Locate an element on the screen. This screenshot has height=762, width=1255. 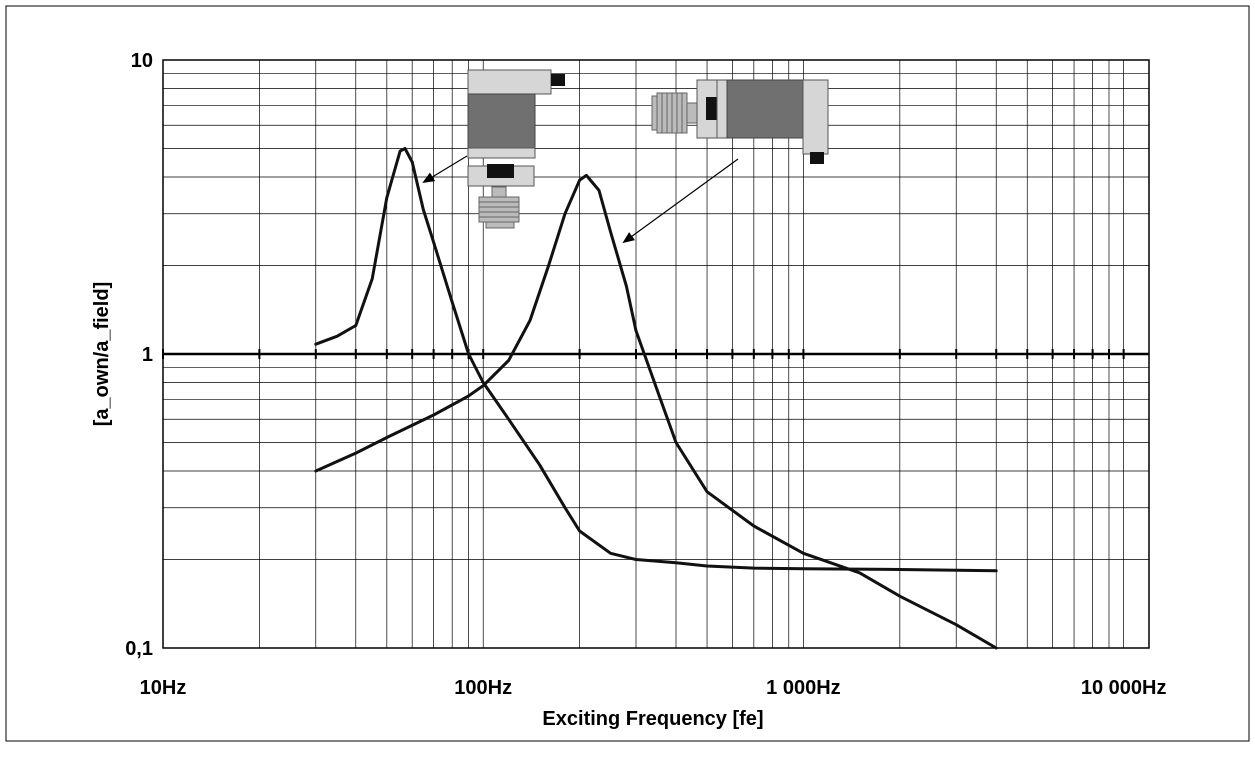
sensor-body is located at coordinates (501, 121).